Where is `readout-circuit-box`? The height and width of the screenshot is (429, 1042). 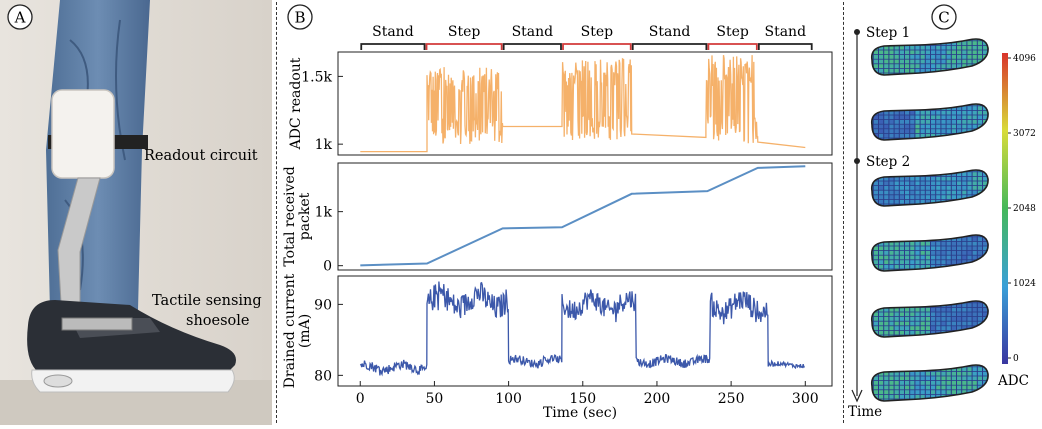 readout-circuit-box is located at coordinates (83, 134).